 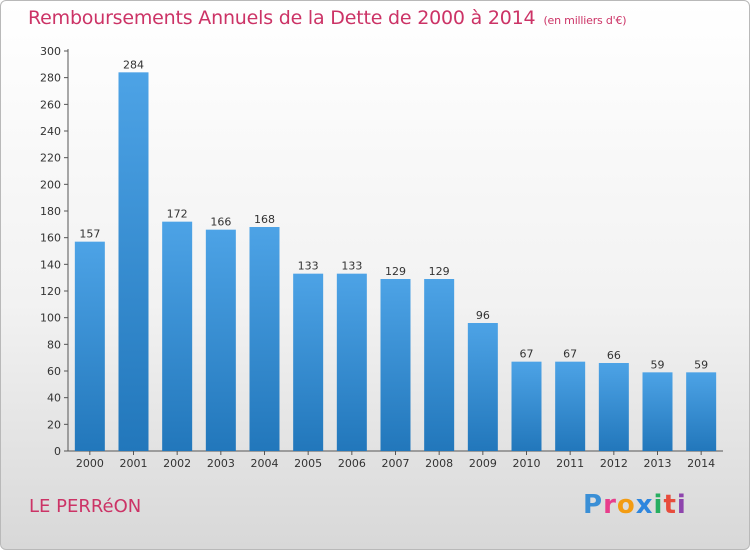 What do you see at coordinates (50, 291) in the screenshot?
I see `y-tick-label: 120` at bounding box center [50, 291].